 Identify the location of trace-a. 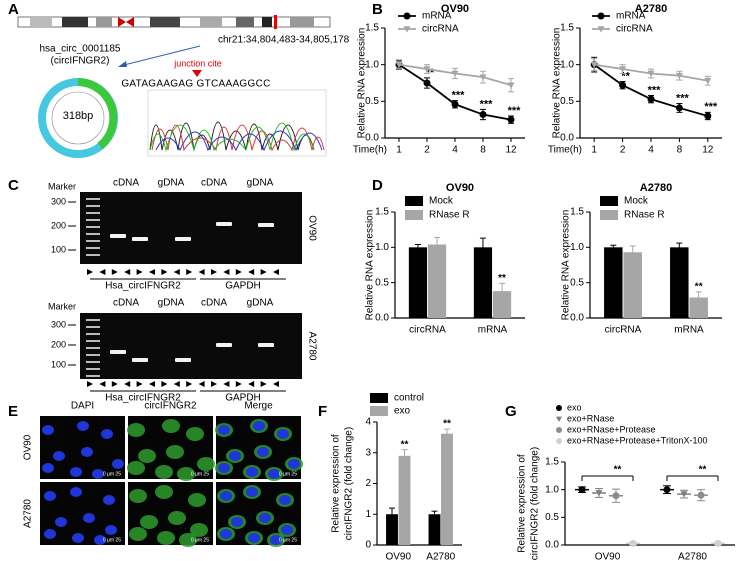
(232, 137).